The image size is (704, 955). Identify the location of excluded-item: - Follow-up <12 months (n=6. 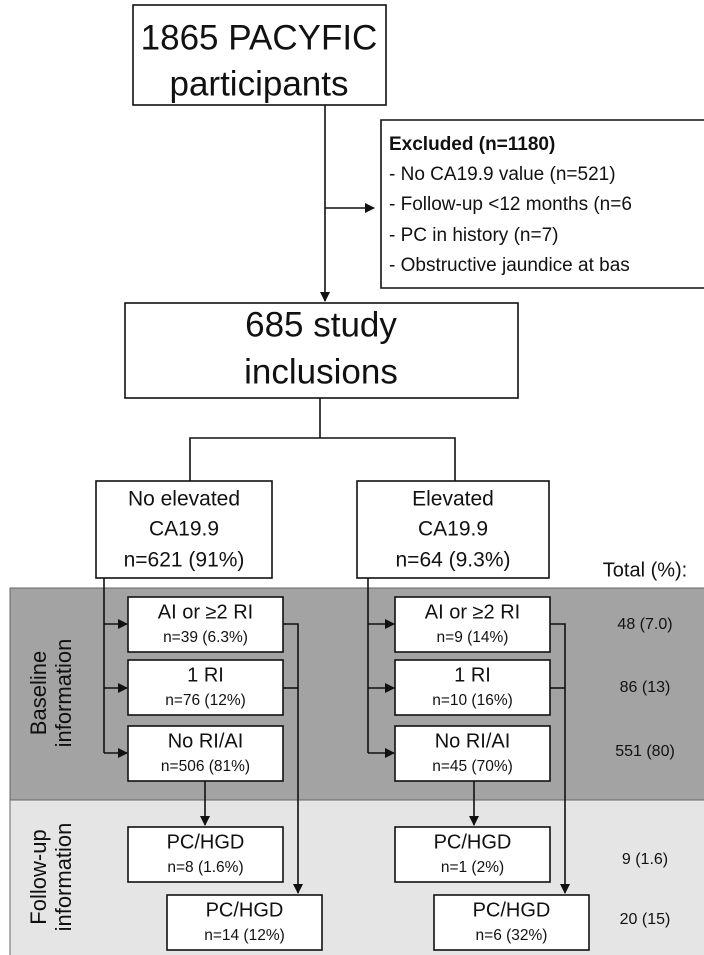
(510, 204).